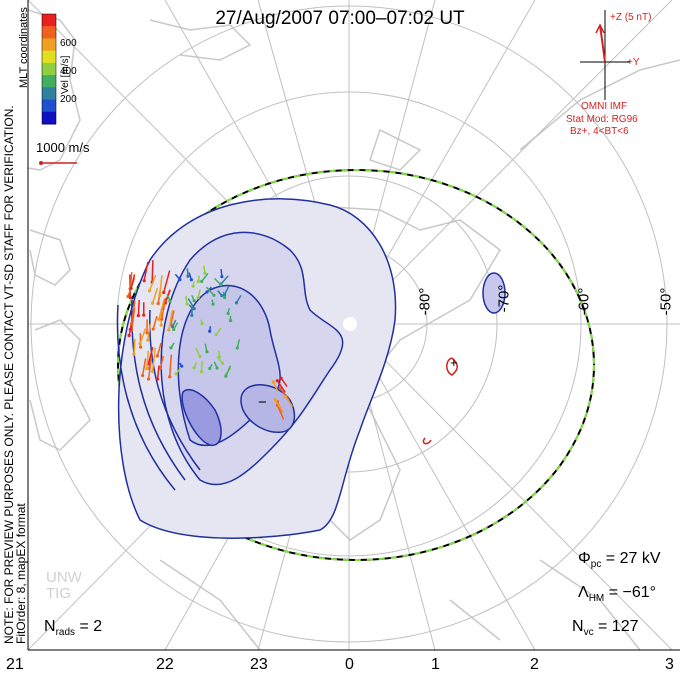  What do you see at coordinates (504, 298) in the screenshot?
I see `latitude-label-70: -70°` at bounding box center [504, 298].